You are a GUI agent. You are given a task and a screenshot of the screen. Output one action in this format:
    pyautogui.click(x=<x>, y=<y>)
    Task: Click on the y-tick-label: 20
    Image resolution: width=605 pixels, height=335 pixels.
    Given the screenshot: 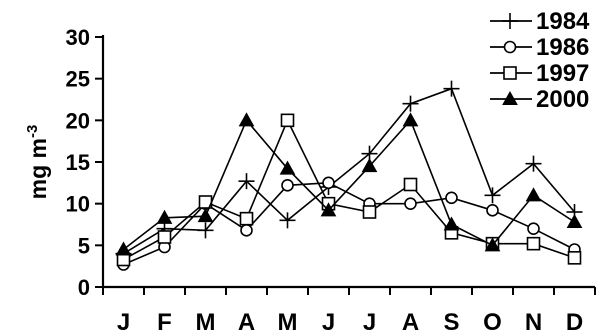 What is the action you would take?
    pyautogui.click(x=78, y=120)
    